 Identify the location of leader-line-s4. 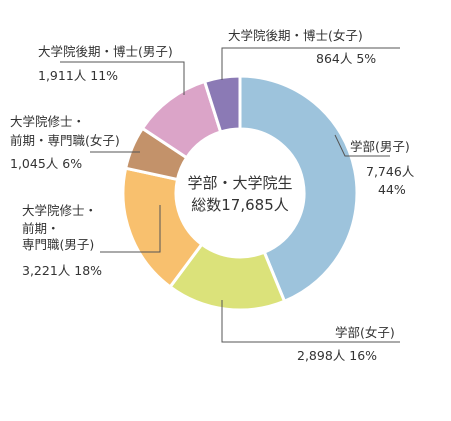
(122, 78).